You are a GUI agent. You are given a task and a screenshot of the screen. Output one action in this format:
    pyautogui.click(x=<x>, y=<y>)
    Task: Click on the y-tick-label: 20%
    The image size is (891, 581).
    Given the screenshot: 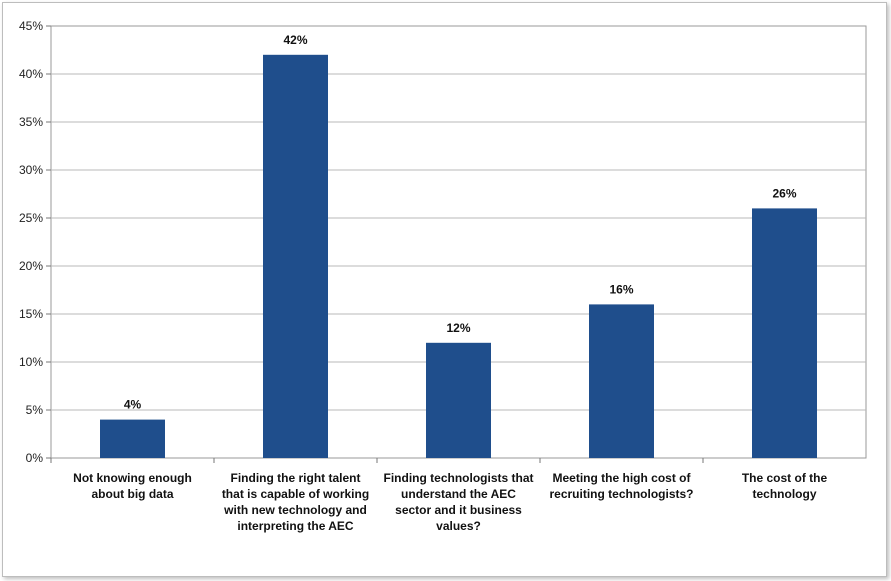 What is the action you would take?
    pyautogui.click(x=31, y=266)
    